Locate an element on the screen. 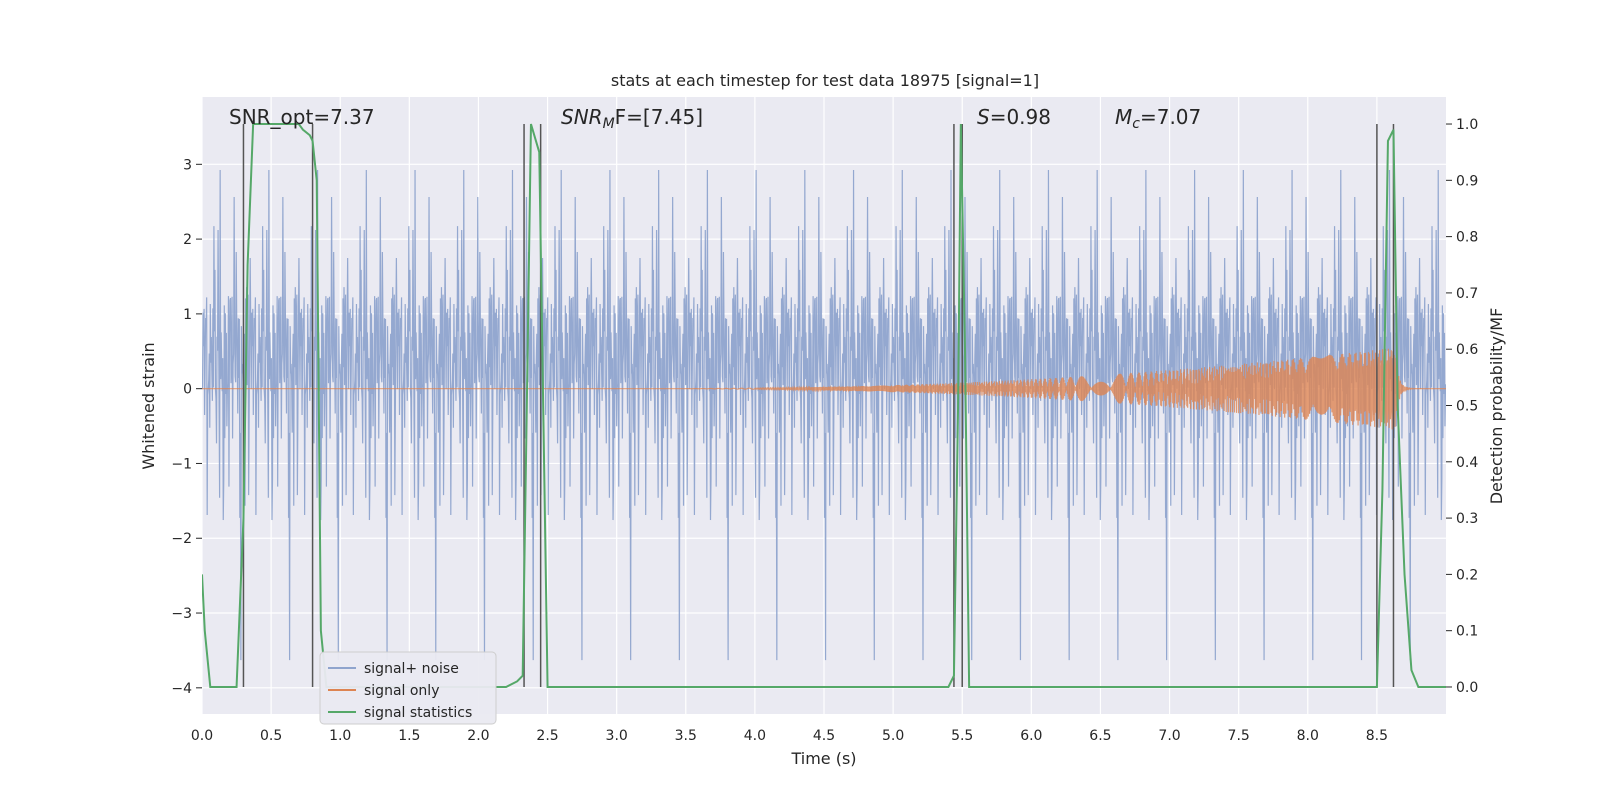 The image size is (1600, 800). annotation-snr-mf: SNRMF=[7.45] is located at coordinates (632, 118).